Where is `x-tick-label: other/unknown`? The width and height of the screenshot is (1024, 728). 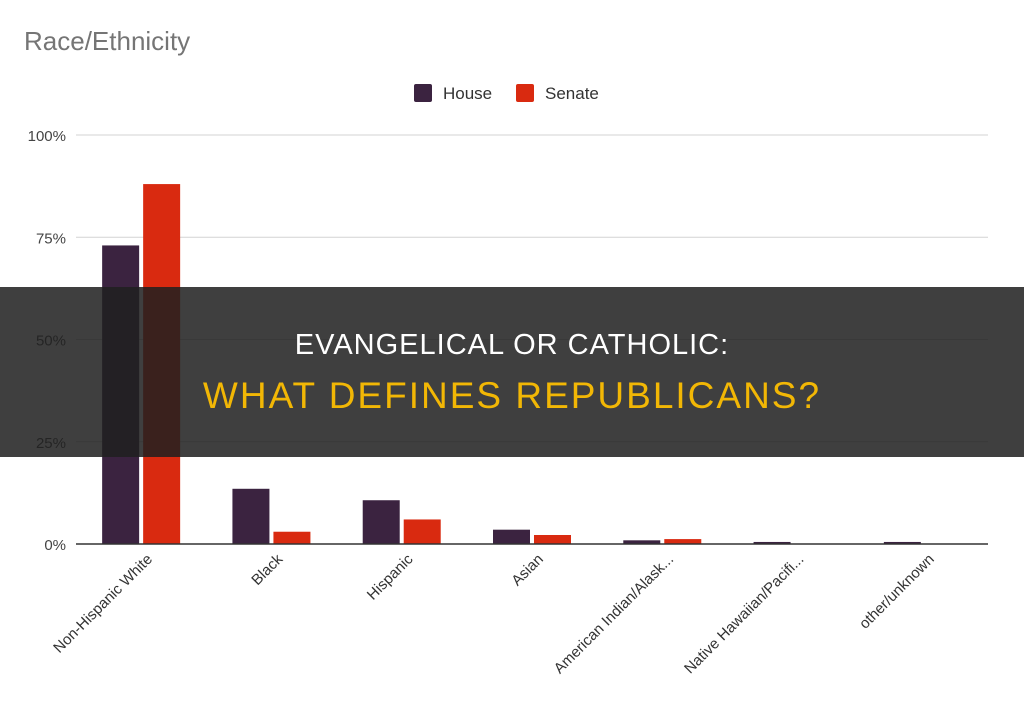
x-tick-label: other/unknown is located at coordinates (897, 592).